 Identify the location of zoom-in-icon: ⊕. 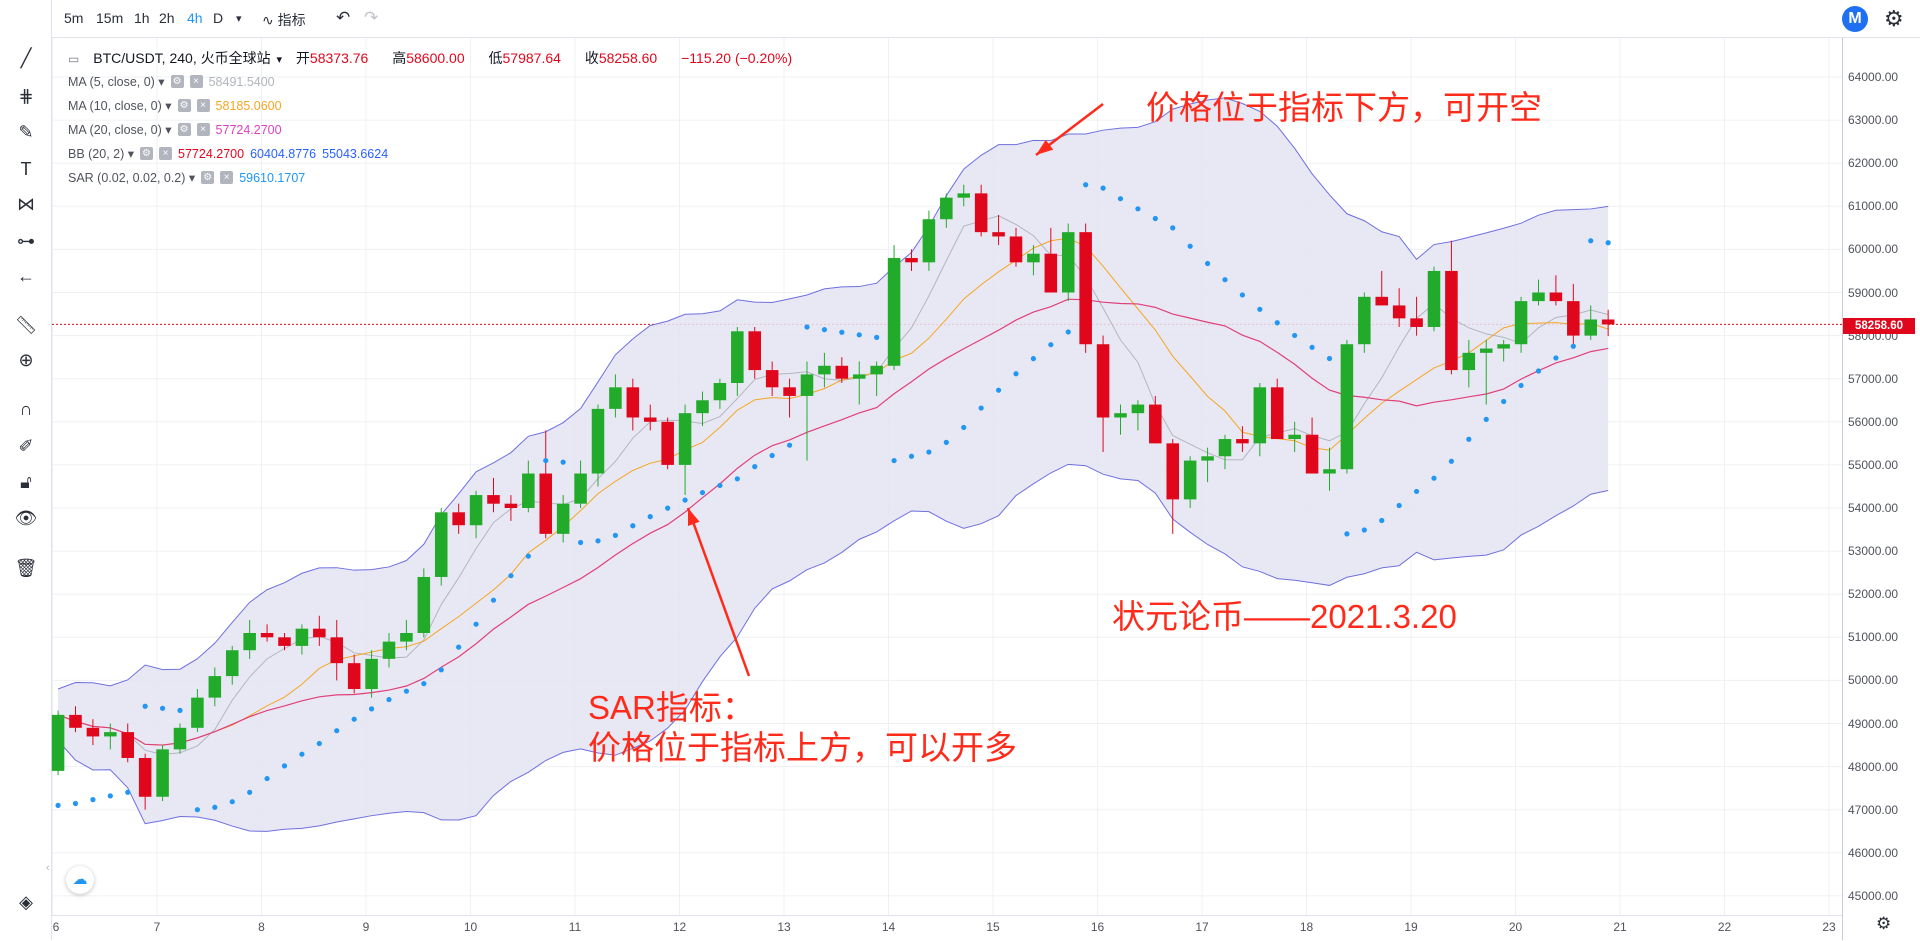
(26, 359).